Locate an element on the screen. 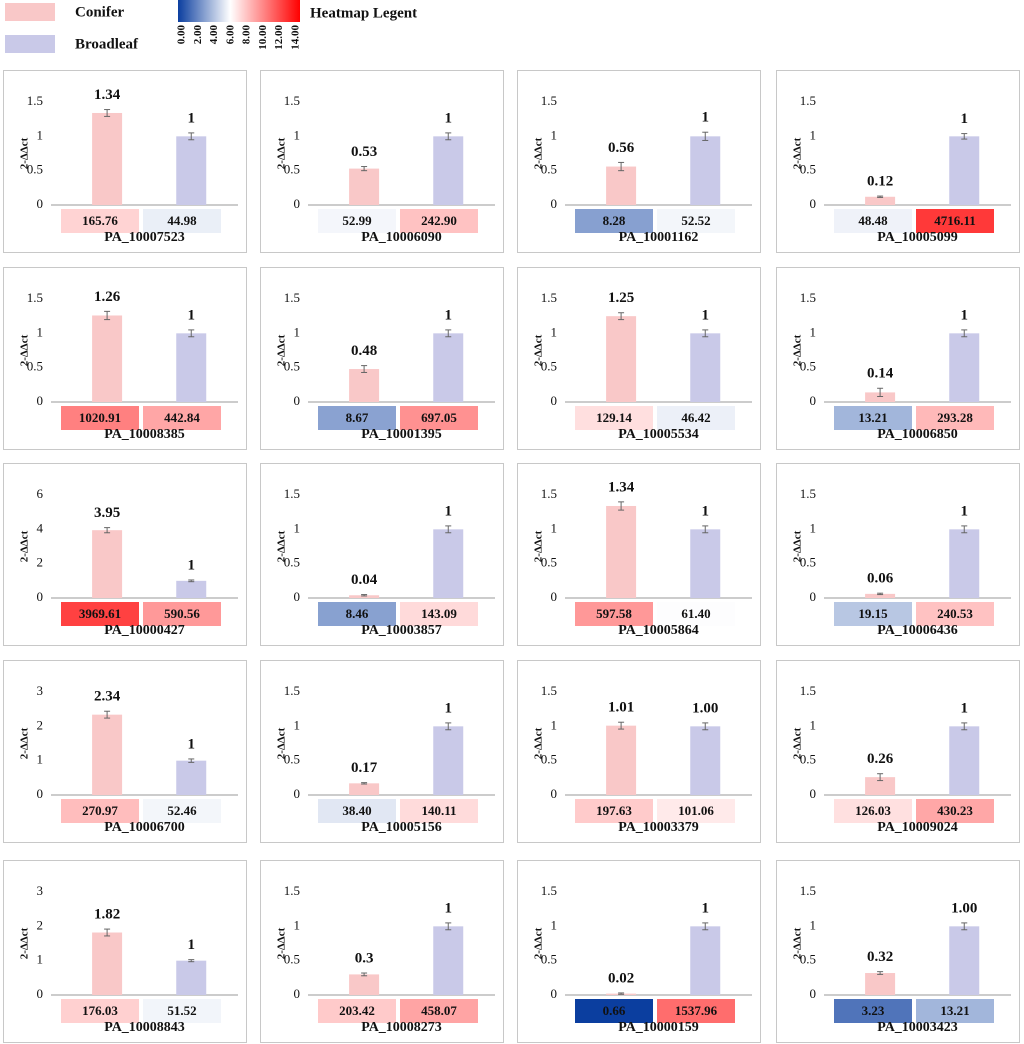 Image resolution: width=1024 pixels, height=1044 pixels. heatmap-label: 3.23 is located at coordinates (873, 1010).